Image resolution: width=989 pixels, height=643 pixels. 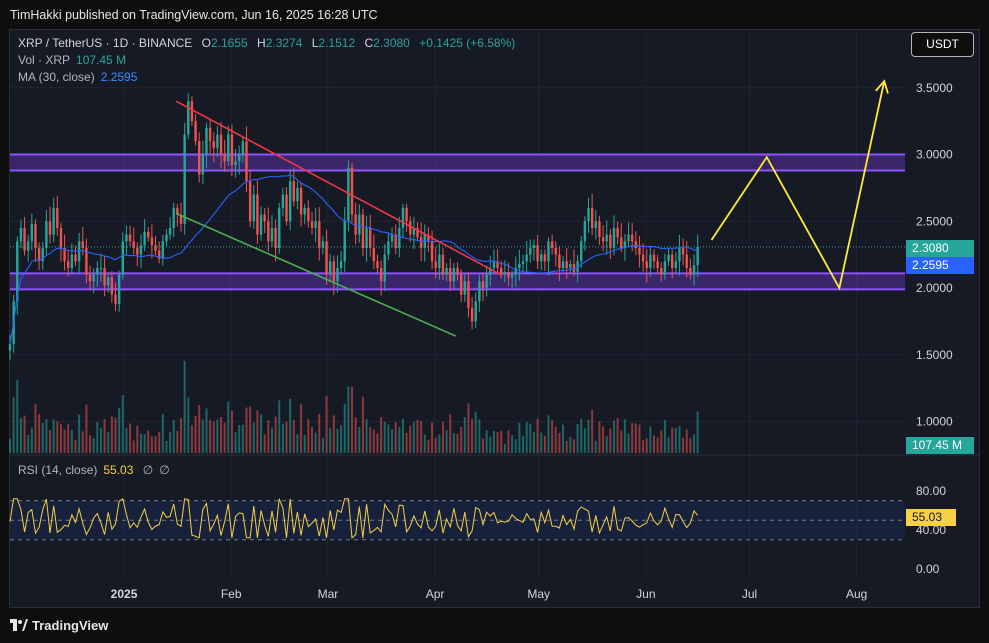 What do you see at coordinates (77, 77) in the screenshot?
I see `legend-ma: MA (30, close) 2.2595` at bounding box center [77, 77].